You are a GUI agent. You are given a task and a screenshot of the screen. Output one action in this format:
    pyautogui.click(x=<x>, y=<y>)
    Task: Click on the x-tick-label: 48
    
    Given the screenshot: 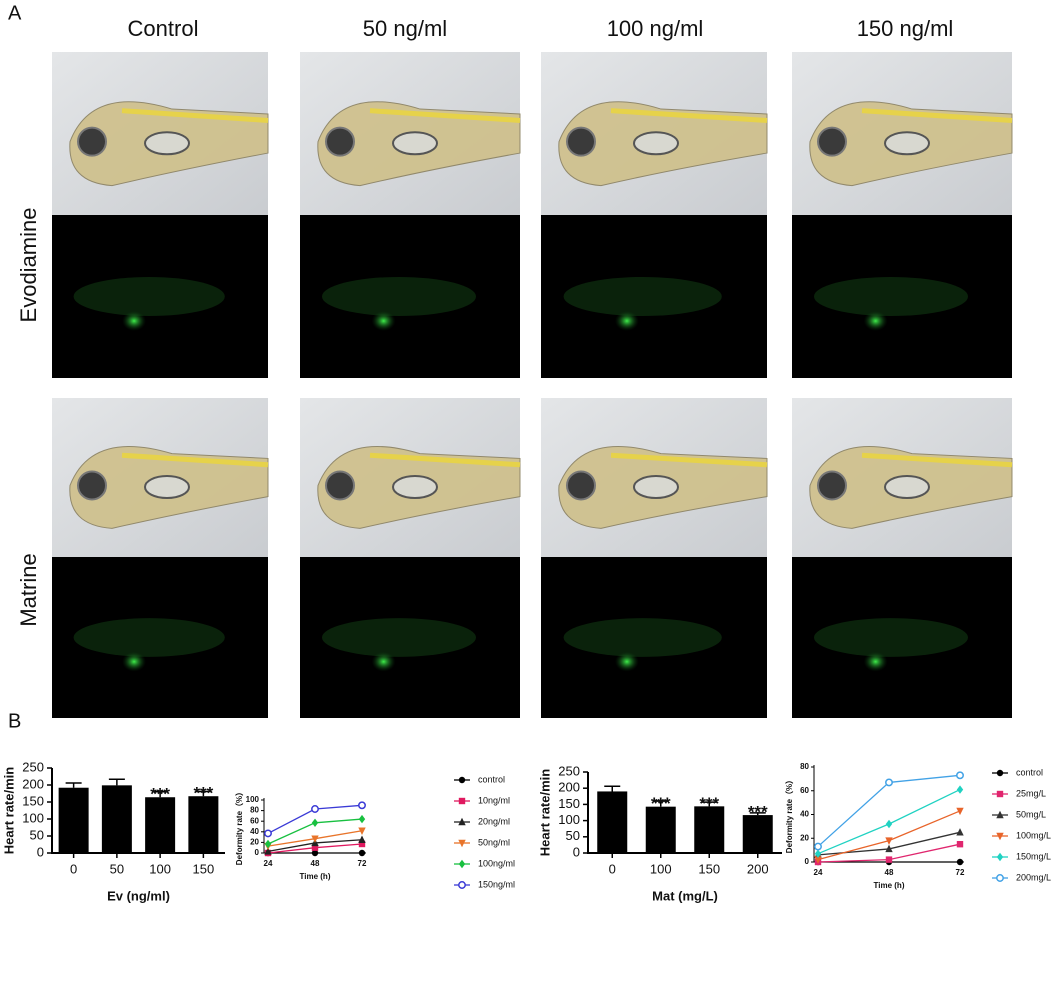 What is the action you would take?
    pyautogui.click(x=889, y=872)
    